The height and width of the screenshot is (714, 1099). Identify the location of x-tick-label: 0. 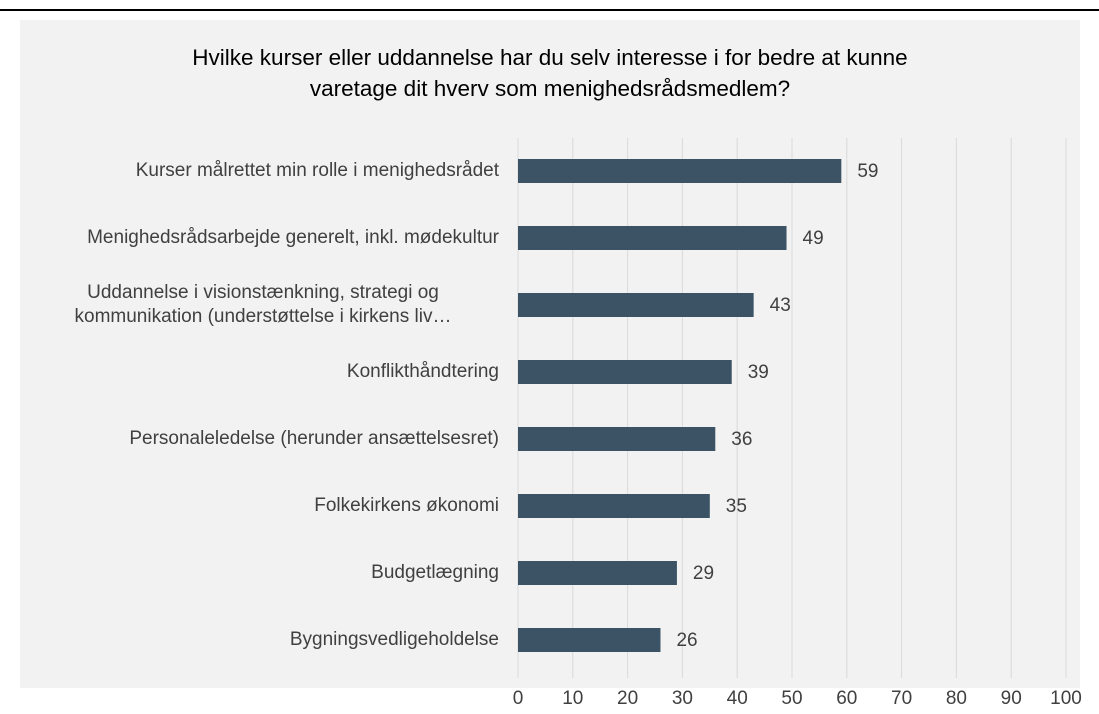
(518, 698).